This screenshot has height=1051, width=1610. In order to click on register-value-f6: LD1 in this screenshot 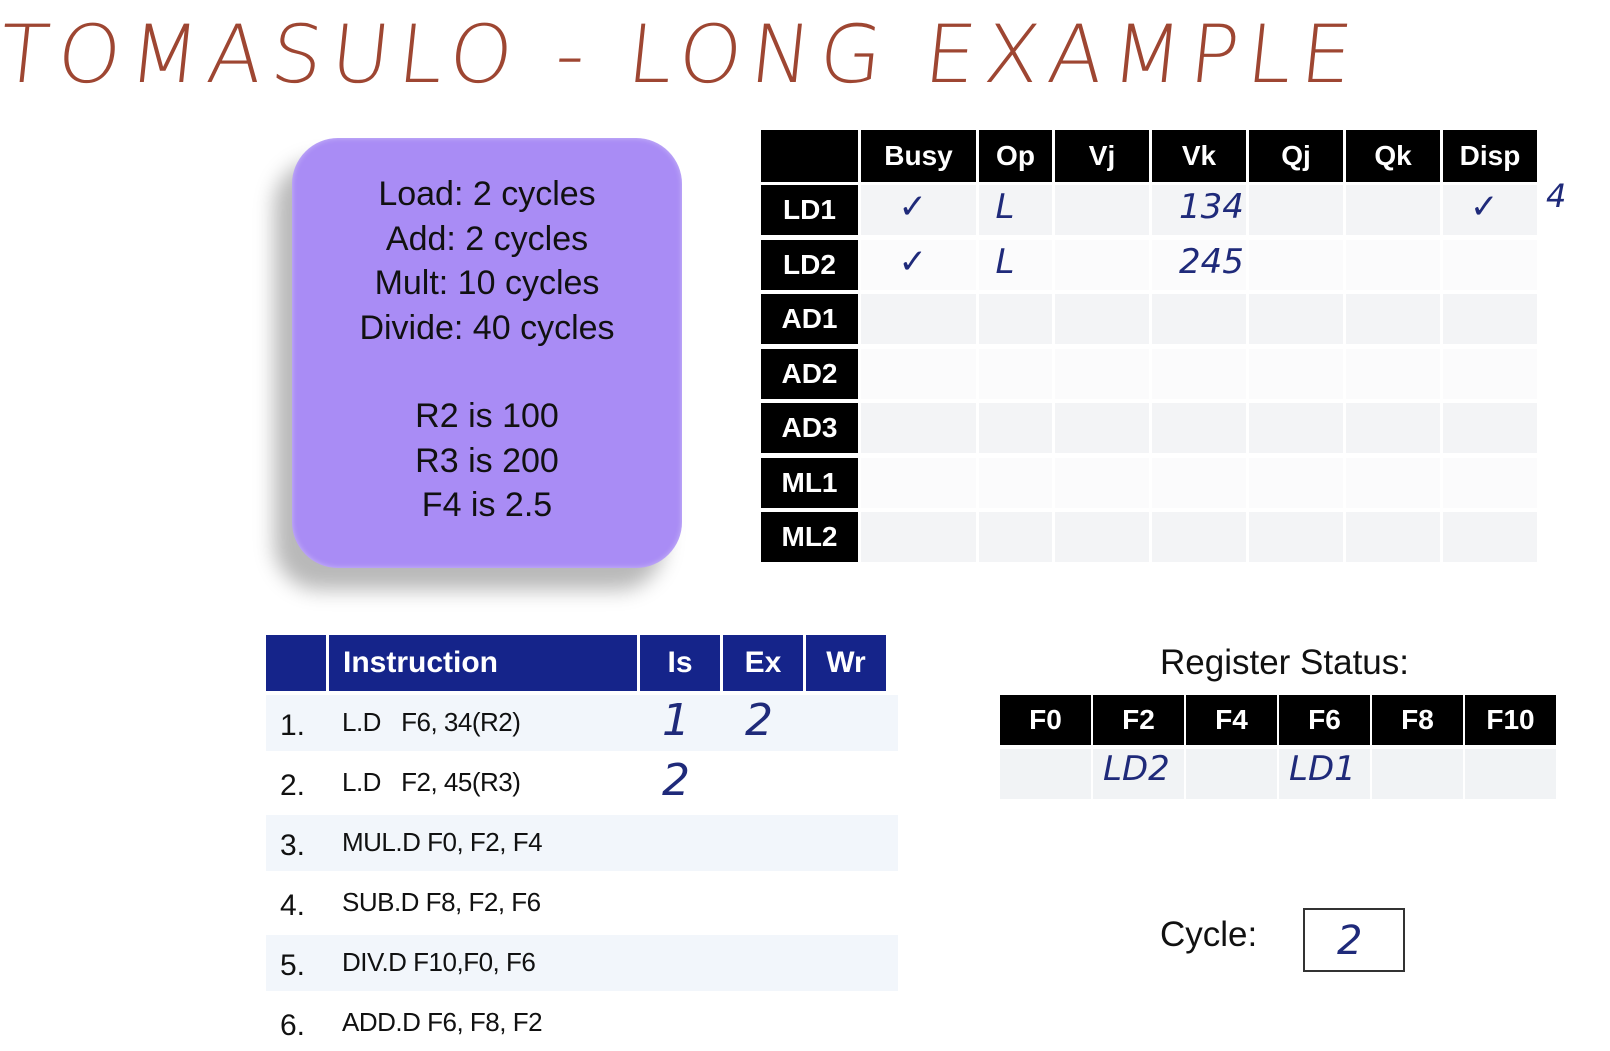, I will do `click(1322, 769)`.